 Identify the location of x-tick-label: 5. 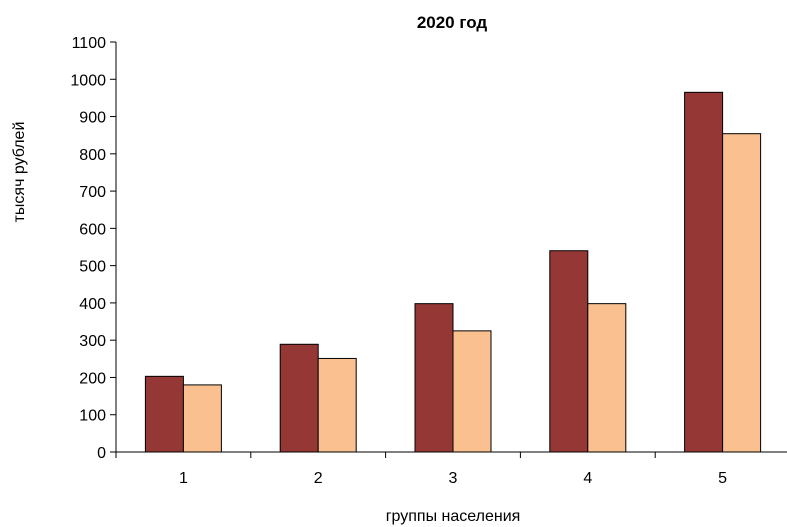
(722, 478).